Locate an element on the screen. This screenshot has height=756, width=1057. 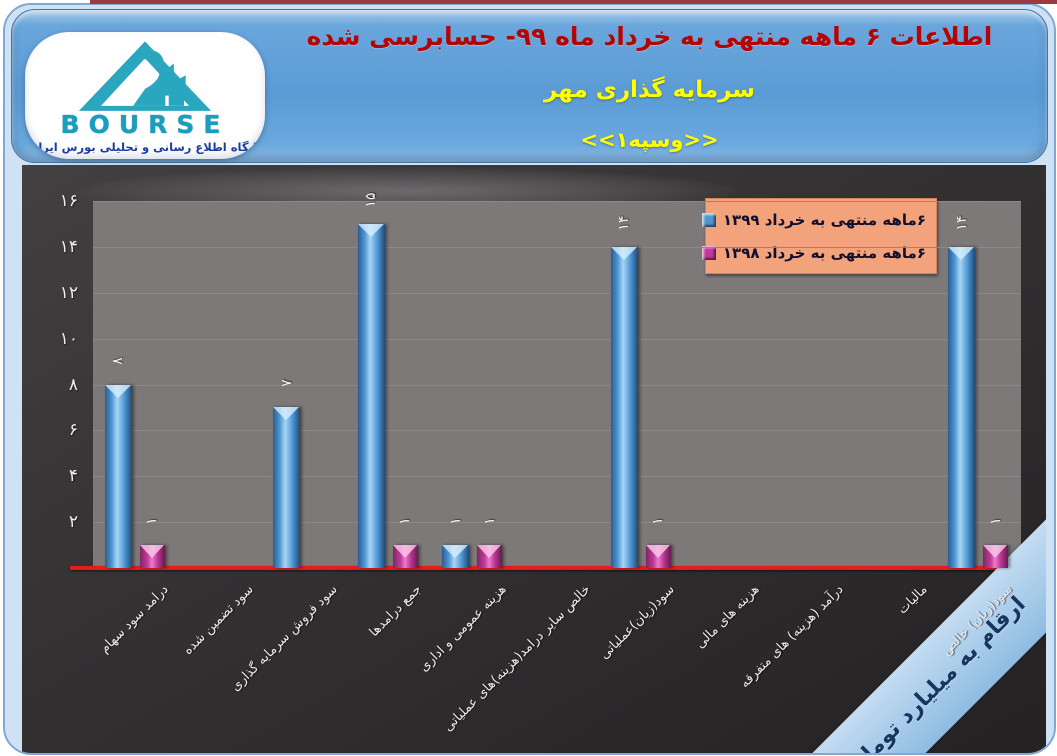
legend-label: ۶ماهه منتهی به خرداد ۱۳۹۸ is located at coordinates (824, 252).